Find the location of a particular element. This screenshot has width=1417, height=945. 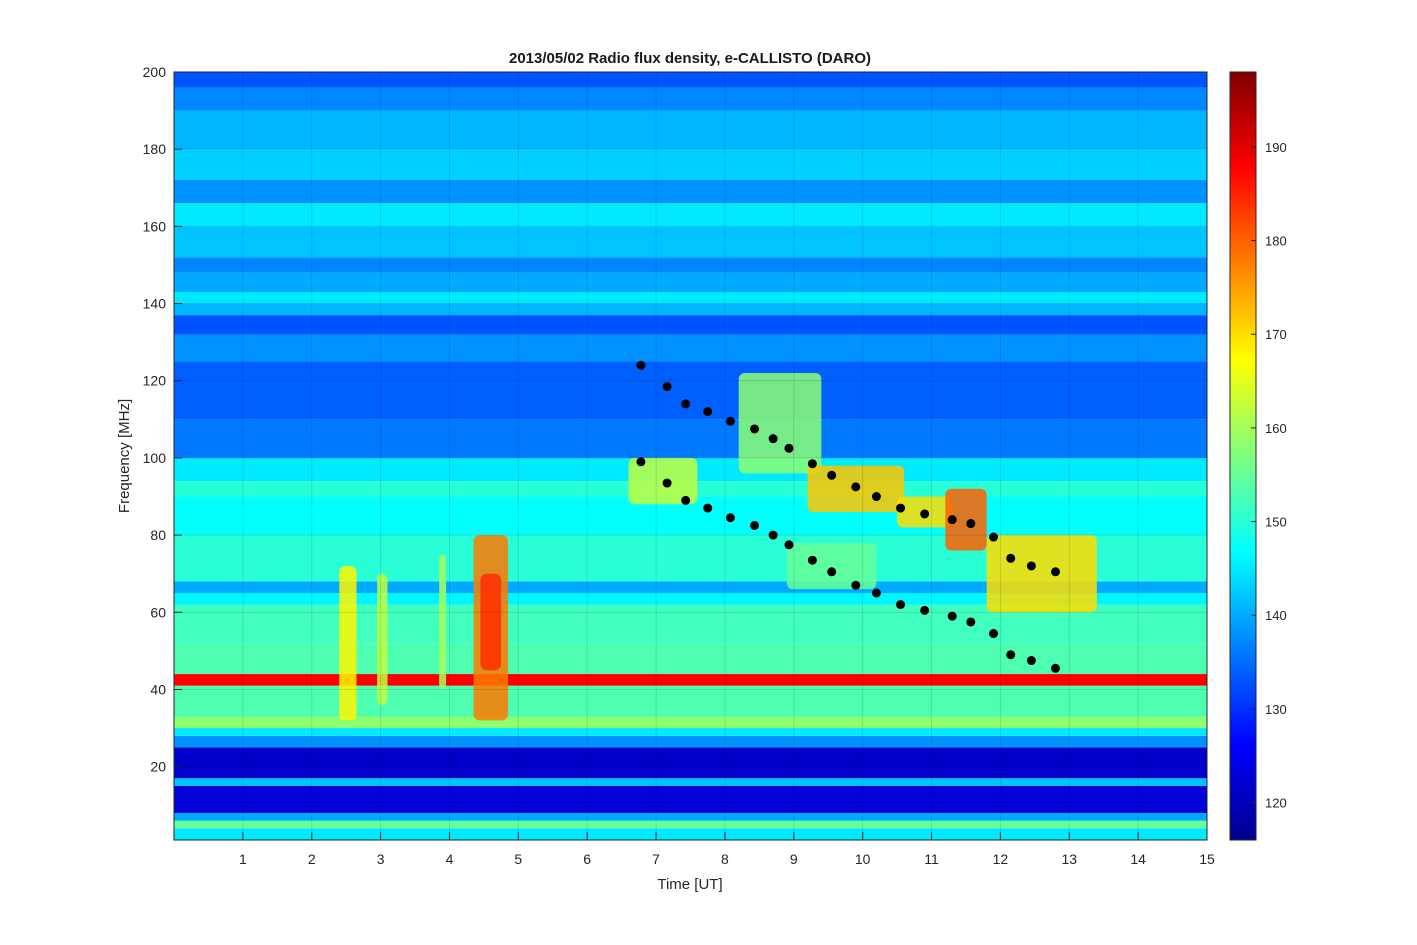

y-tick-label: 20 is located at coordinates (158, 767).